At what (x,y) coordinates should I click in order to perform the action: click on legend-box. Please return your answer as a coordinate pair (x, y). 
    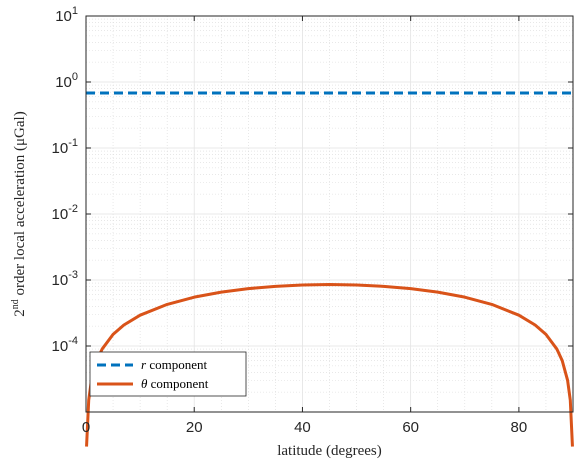
    Looking at the image, I should click on (168, 374).